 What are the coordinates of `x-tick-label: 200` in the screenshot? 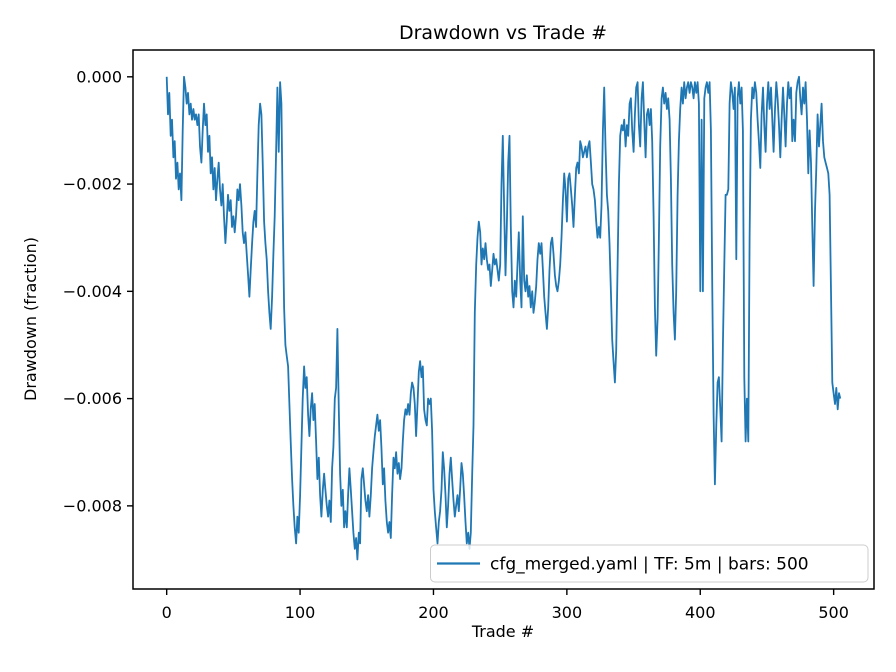 It's located at (433, 612).